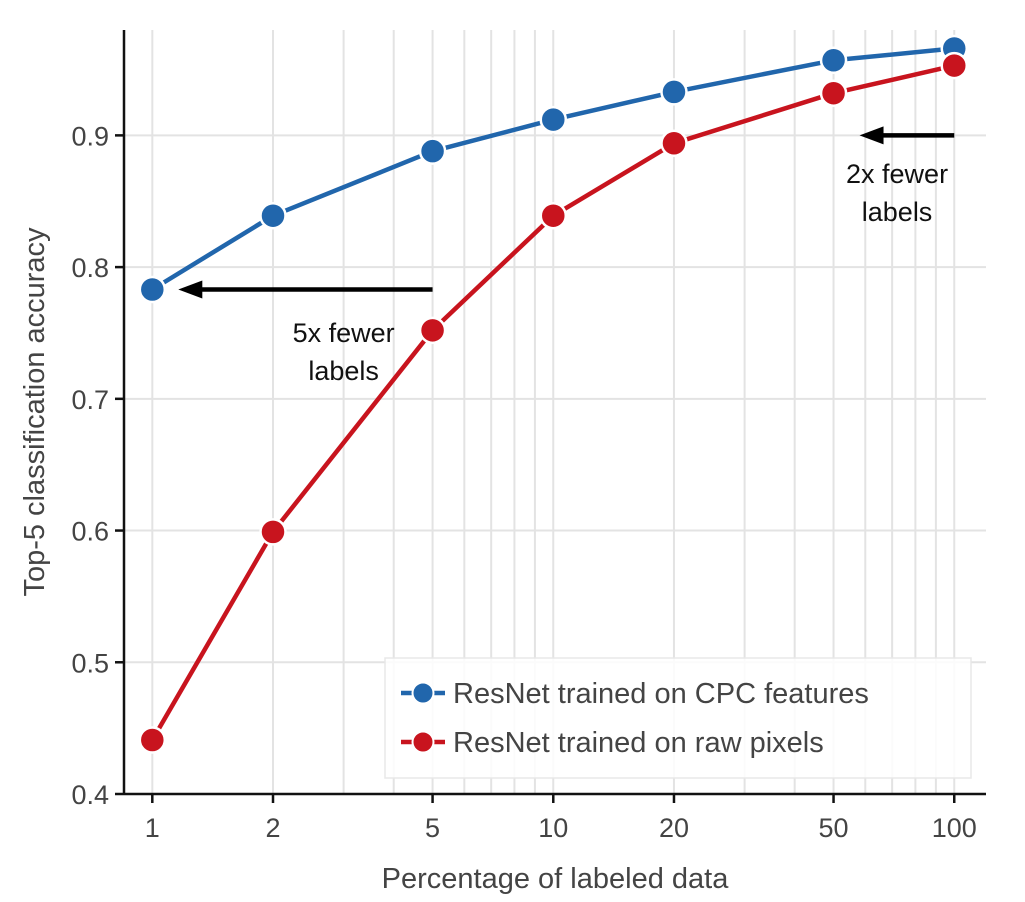  What do you see at coordinates (35, 412) in the screenshot?
I see `y-axis-label: Top-5 classification accuracy` at bounding box center [35, 412].